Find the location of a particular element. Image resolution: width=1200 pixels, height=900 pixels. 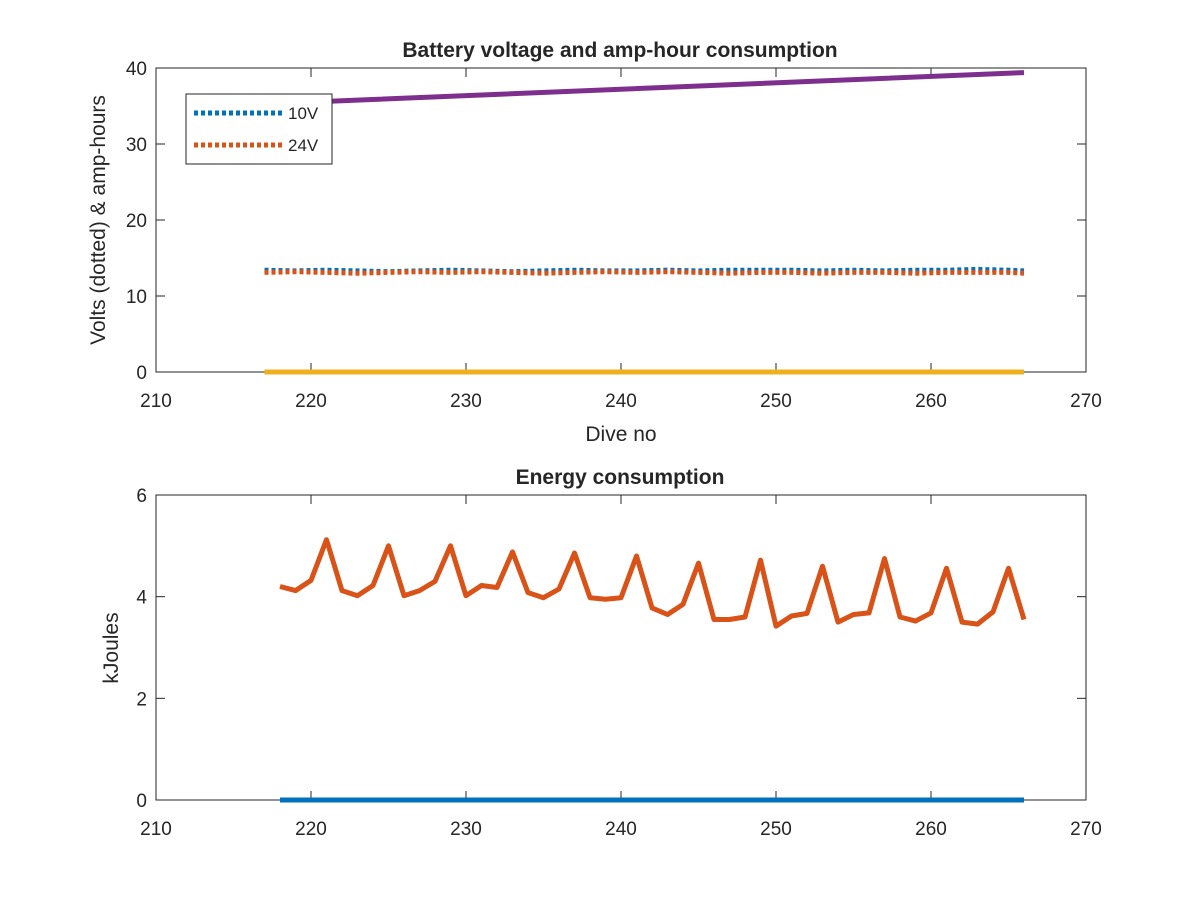

voltage-x-axis-label: Dive no is located at coordinates (620, 434).